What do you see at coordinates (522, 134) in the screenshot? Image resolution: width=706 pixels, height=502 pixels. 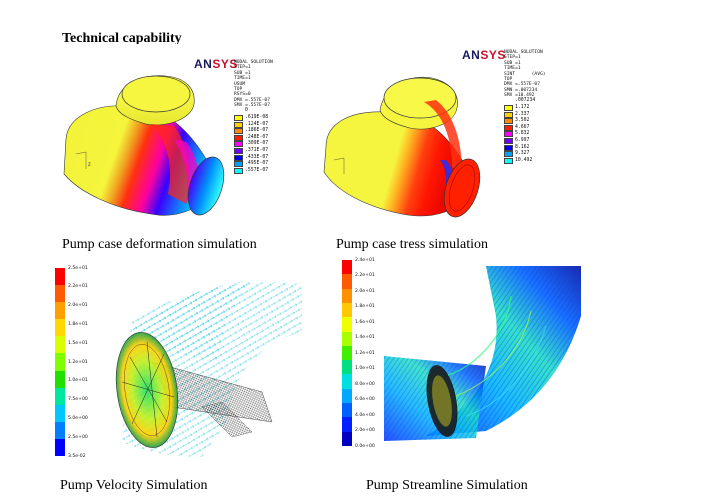 I see `legend-label: 5.832` at bounding box center [522, 134].